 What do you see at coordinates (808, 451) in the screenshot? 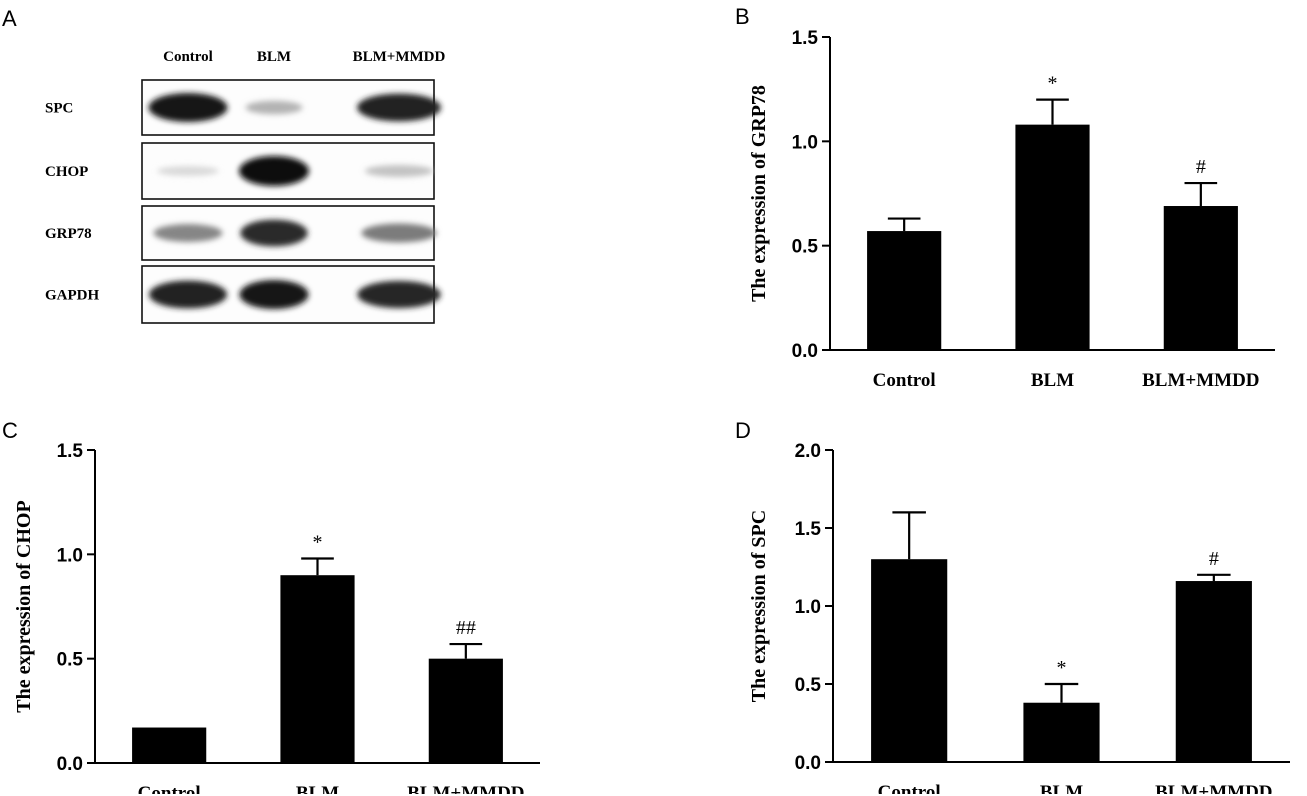
I see `y-tick-label: 2.0` at bounding box center [808, 451].